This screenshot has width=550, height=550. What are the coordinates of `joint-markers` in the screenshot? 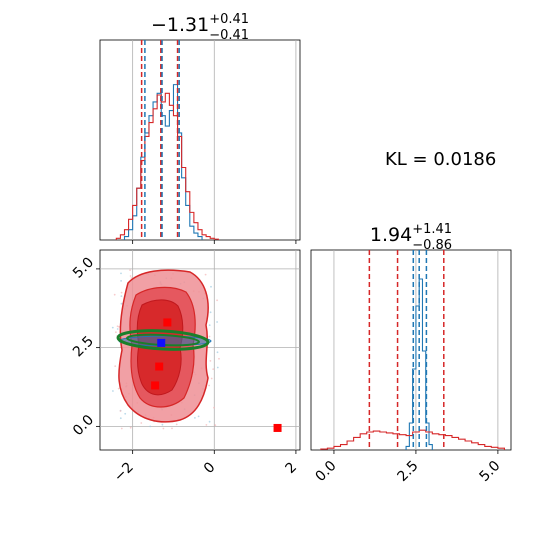 It's located at (216, 375).